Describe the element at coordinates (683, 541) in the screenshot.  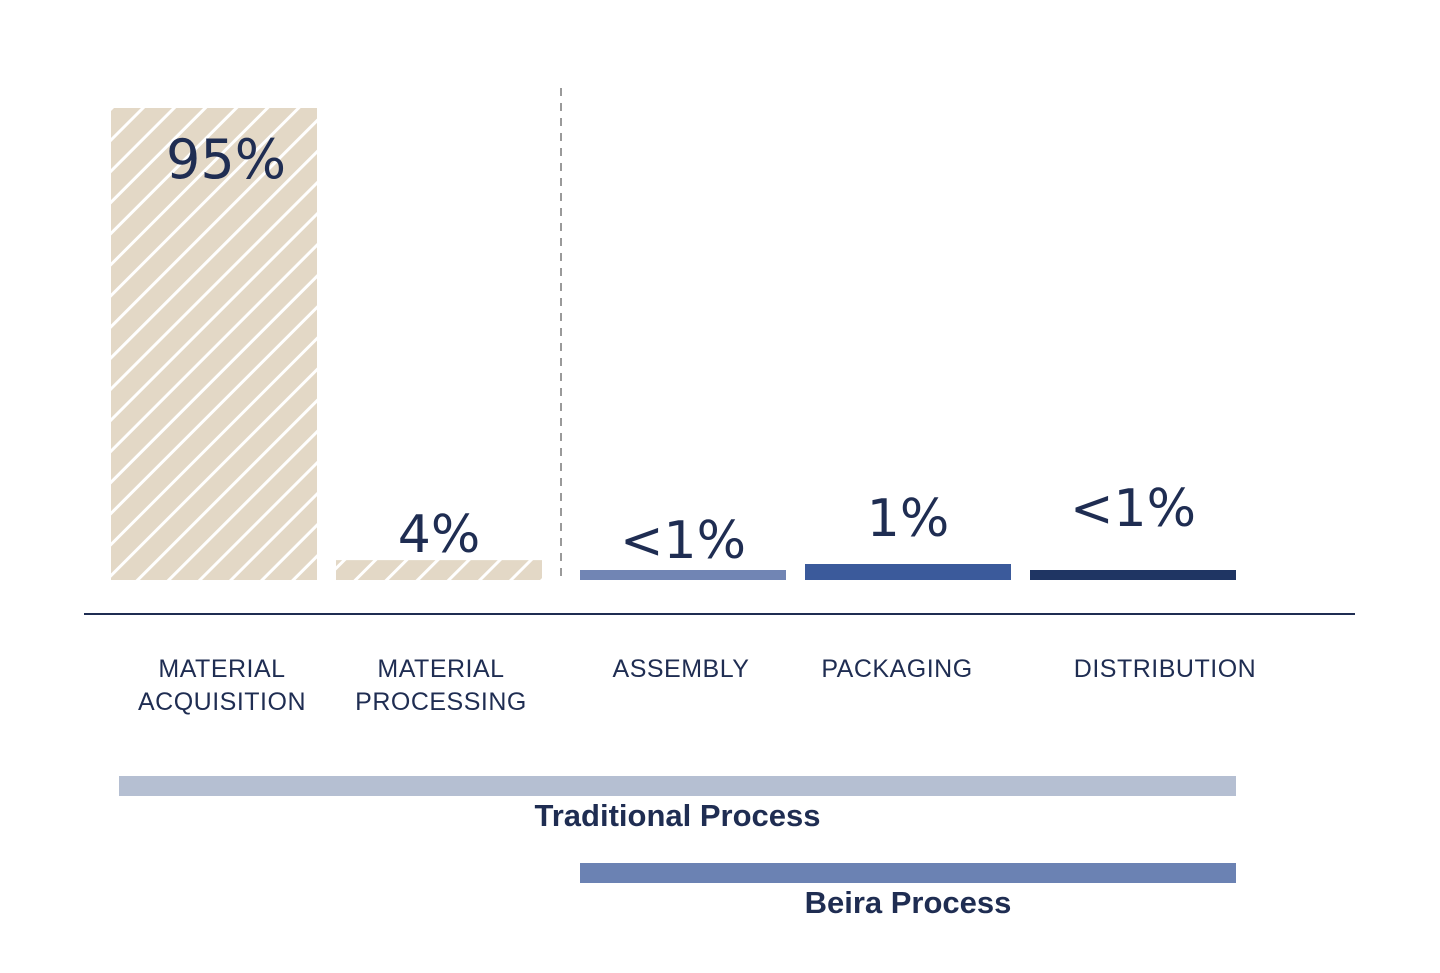
I see `data-label-2: <1%` at that location.